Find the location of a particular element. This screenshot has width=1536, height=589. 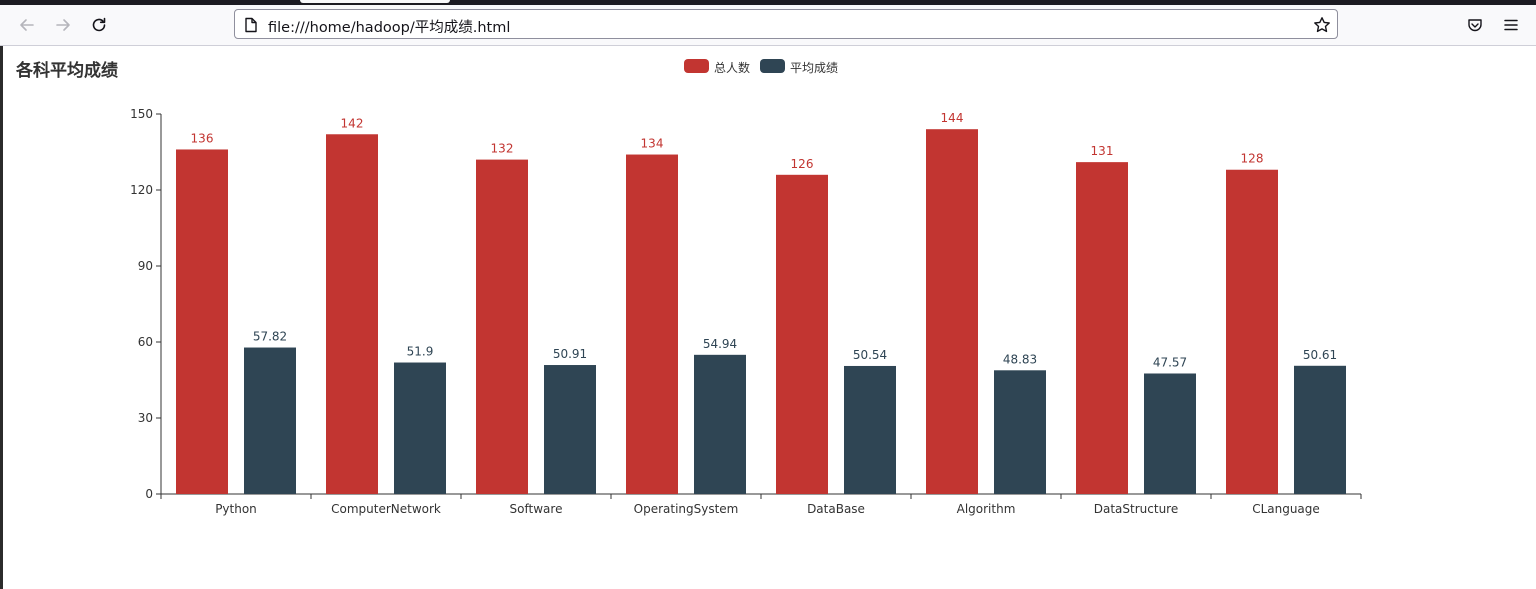

y-tick-label: 60 is located at coordinates (145, 342).